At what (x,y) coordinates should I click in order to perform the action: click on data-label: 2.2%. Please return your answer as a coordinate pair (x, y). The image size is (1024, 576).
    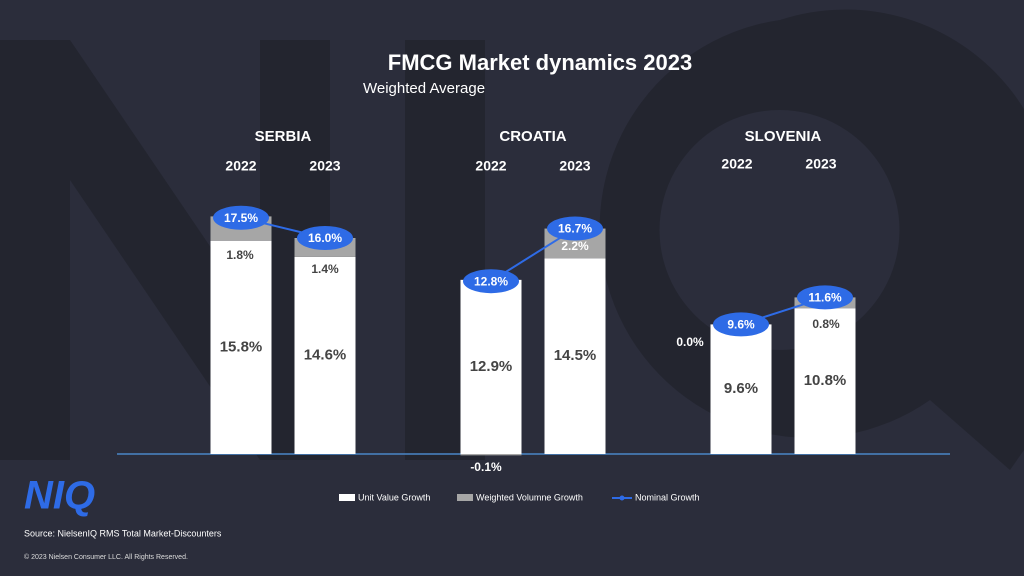
    Looking at the image, I should click on (575, 246).